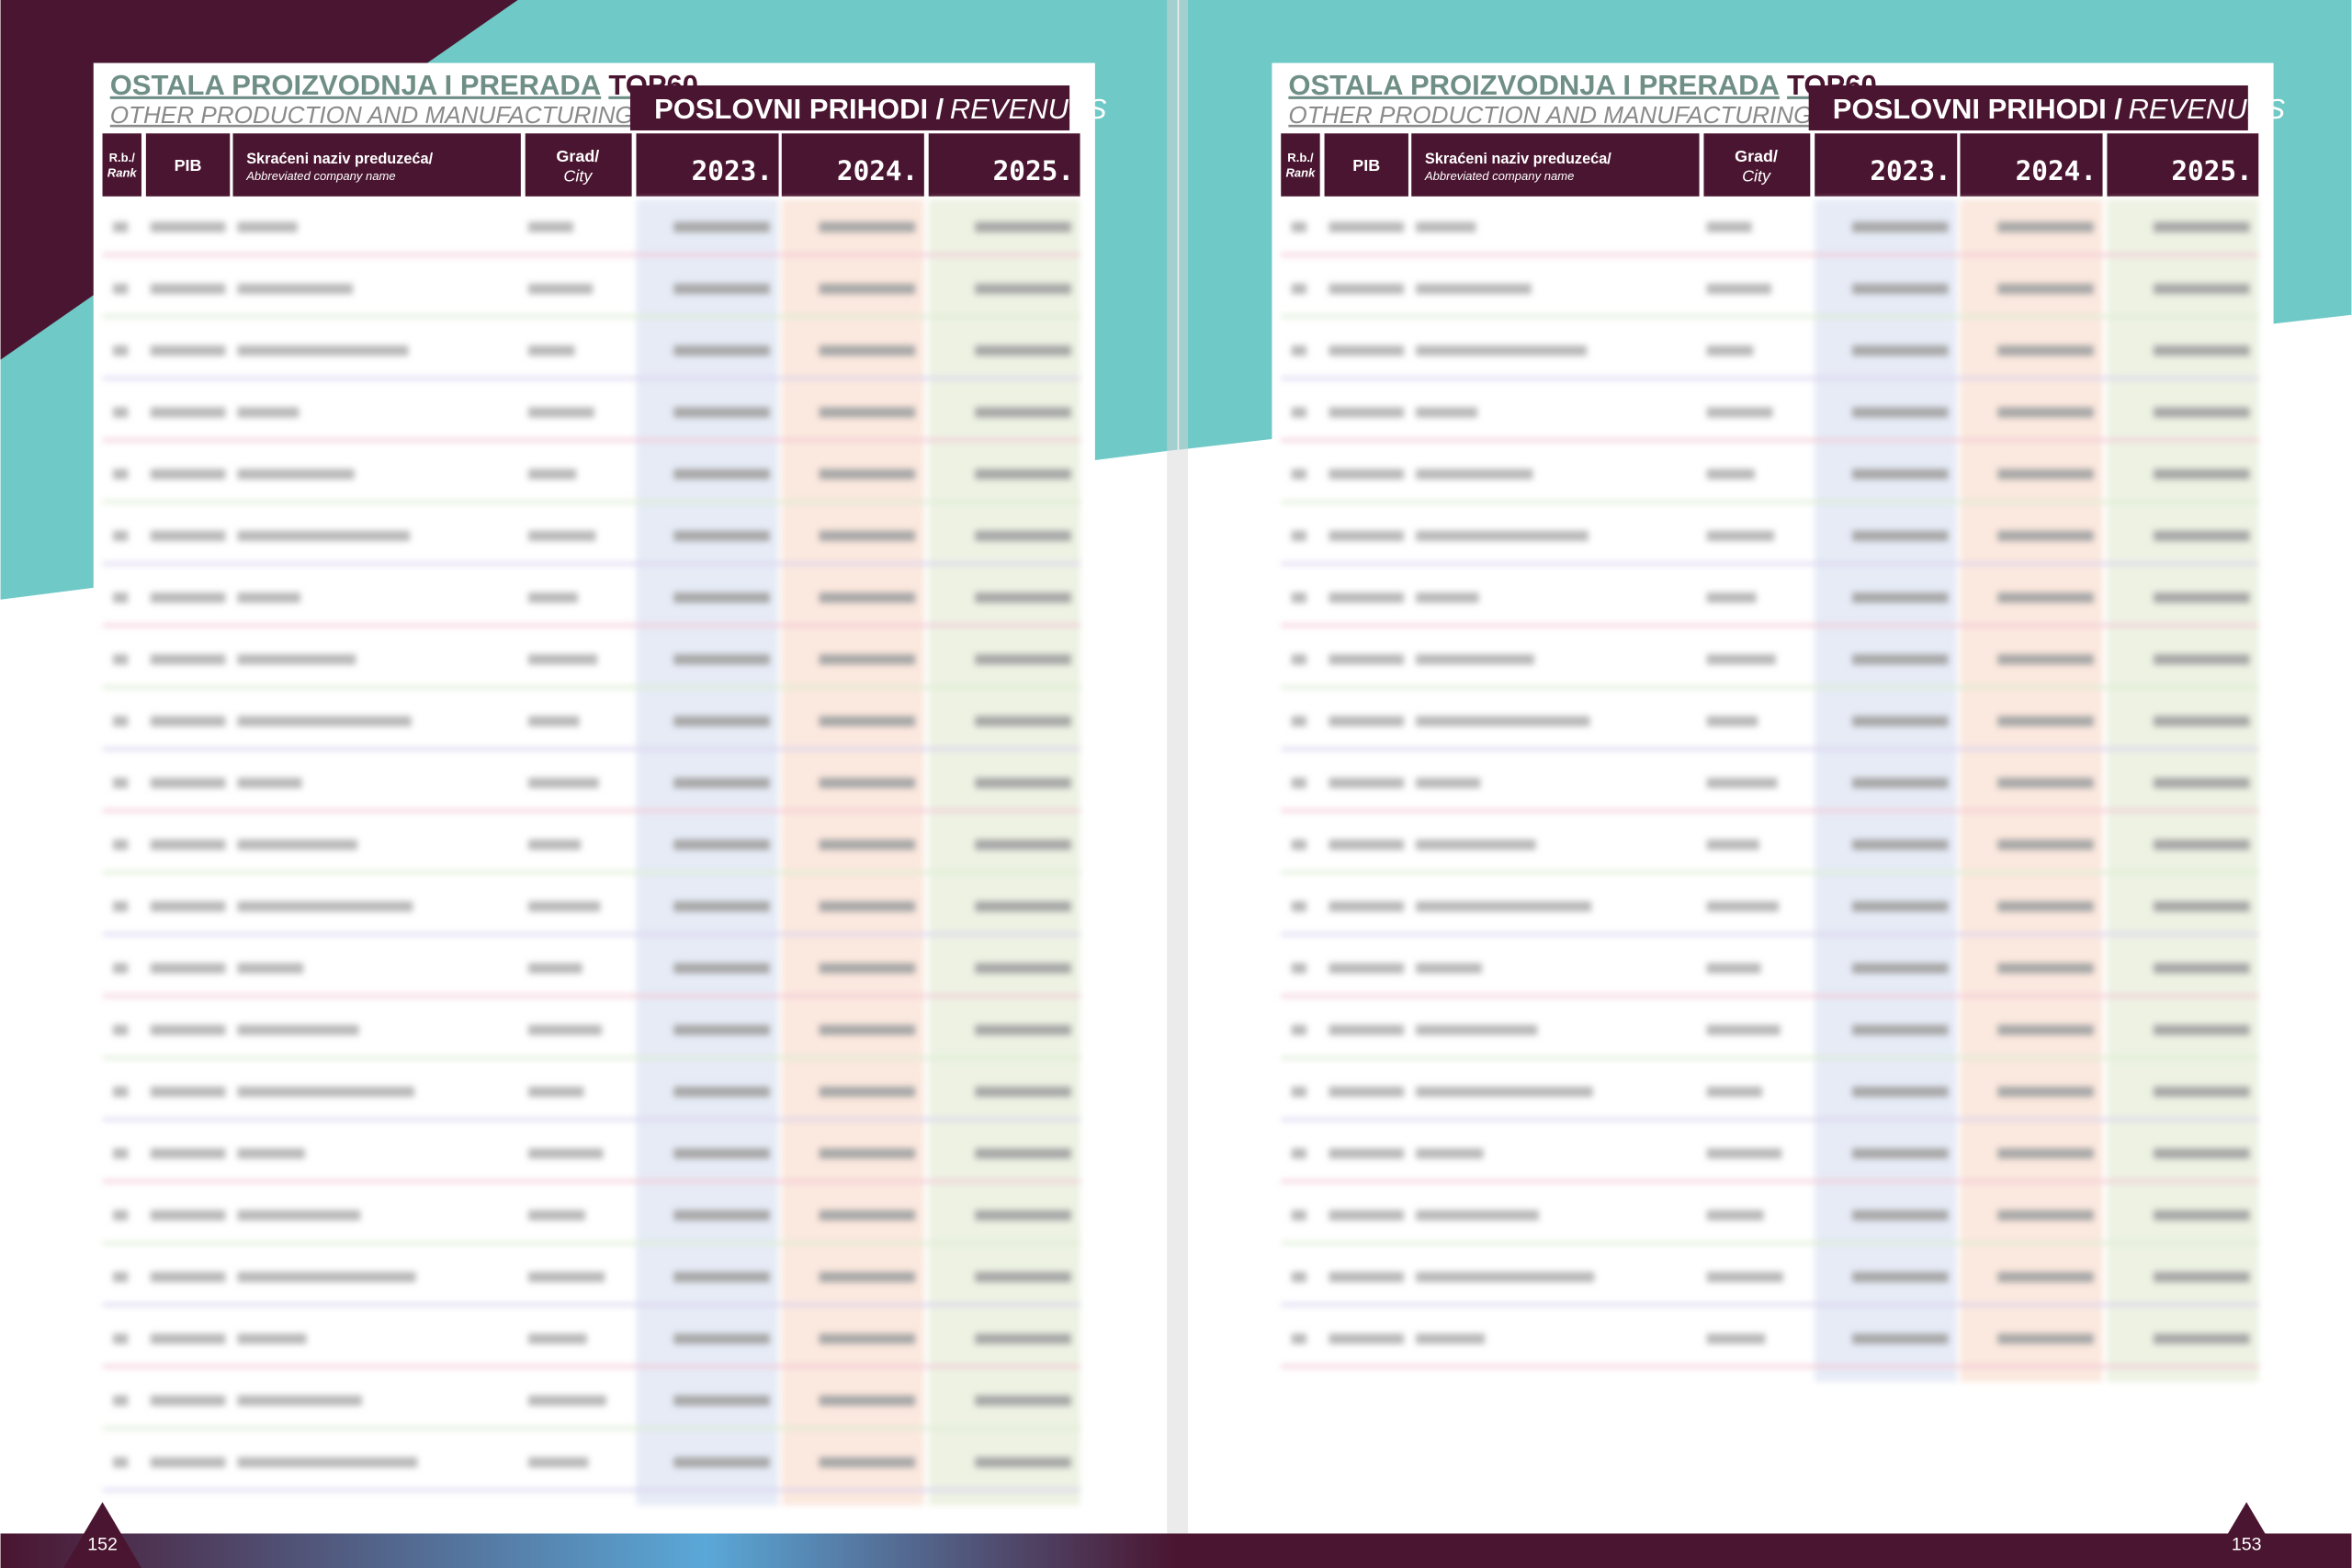  I want to click on header-city-en: City, so click(1757, 175).